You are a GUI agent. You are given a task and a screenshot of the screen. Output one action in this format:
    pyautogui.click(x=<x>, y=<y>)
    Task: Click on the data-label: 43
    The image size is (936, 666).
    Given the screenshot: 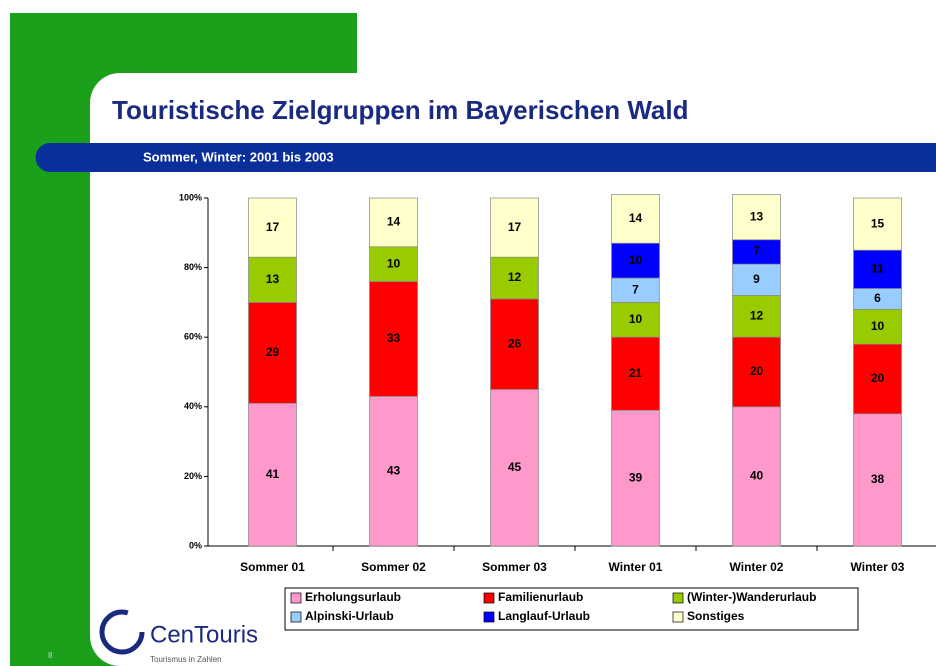 What is the action you would take?
    pyautogui.click(x=394, y=470)
    